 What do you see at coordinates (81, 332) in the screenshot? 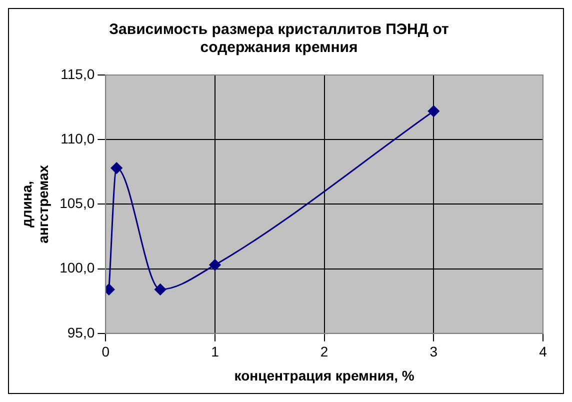
I see `y-tick-label: 95,0` at bounding box center [81, 332].